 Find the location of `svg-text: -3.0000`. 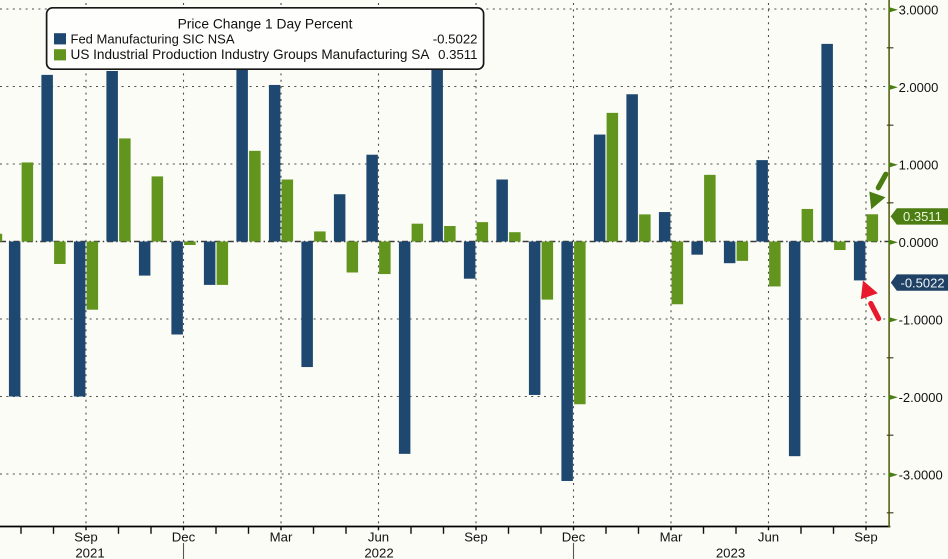

svg-text: -3.0000 is located at coordinates (921, 474).